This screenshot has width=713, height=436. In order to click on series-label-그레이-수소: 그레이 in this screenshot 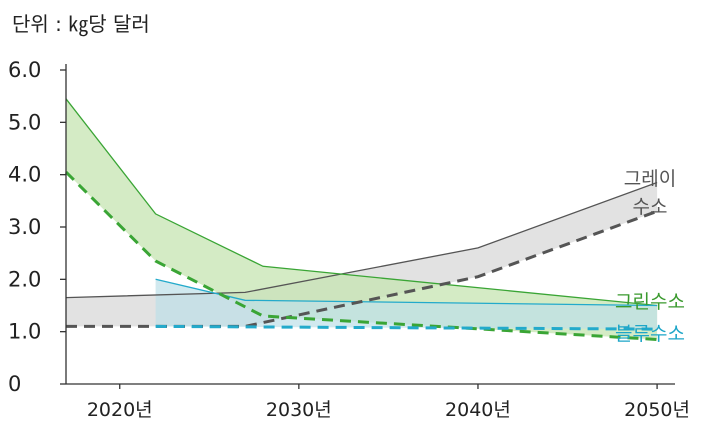, I will do `click(650, 179)`.